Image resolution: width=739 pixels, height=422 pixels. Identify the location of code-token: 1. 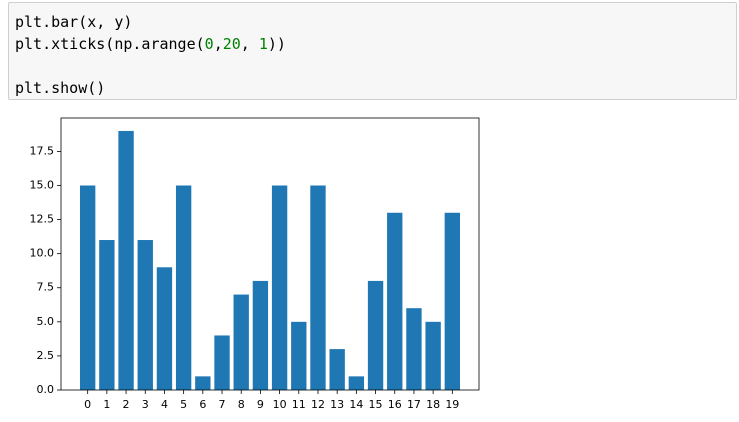
(263, 44).